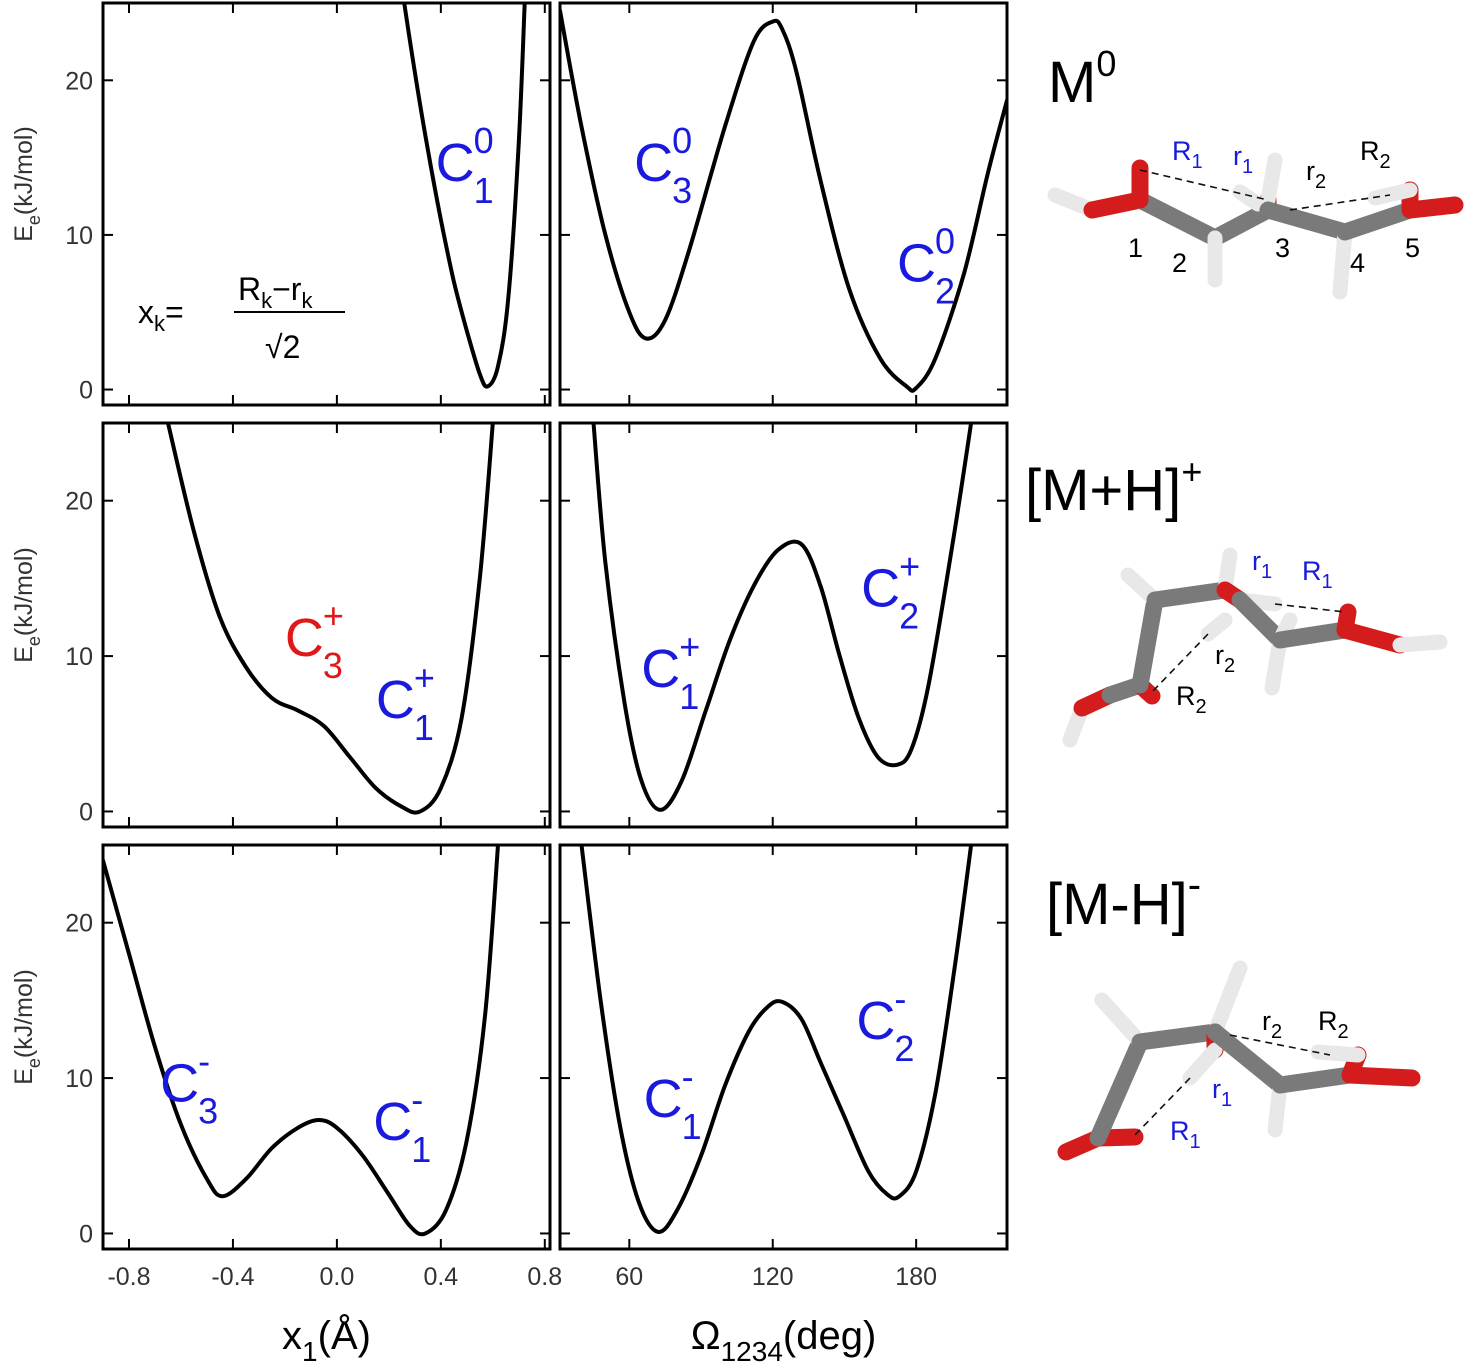 Image resolution: width=1464 pixels, height=1365 pixels. I want to click on atom-number-2: 2, so click(1179, 263).